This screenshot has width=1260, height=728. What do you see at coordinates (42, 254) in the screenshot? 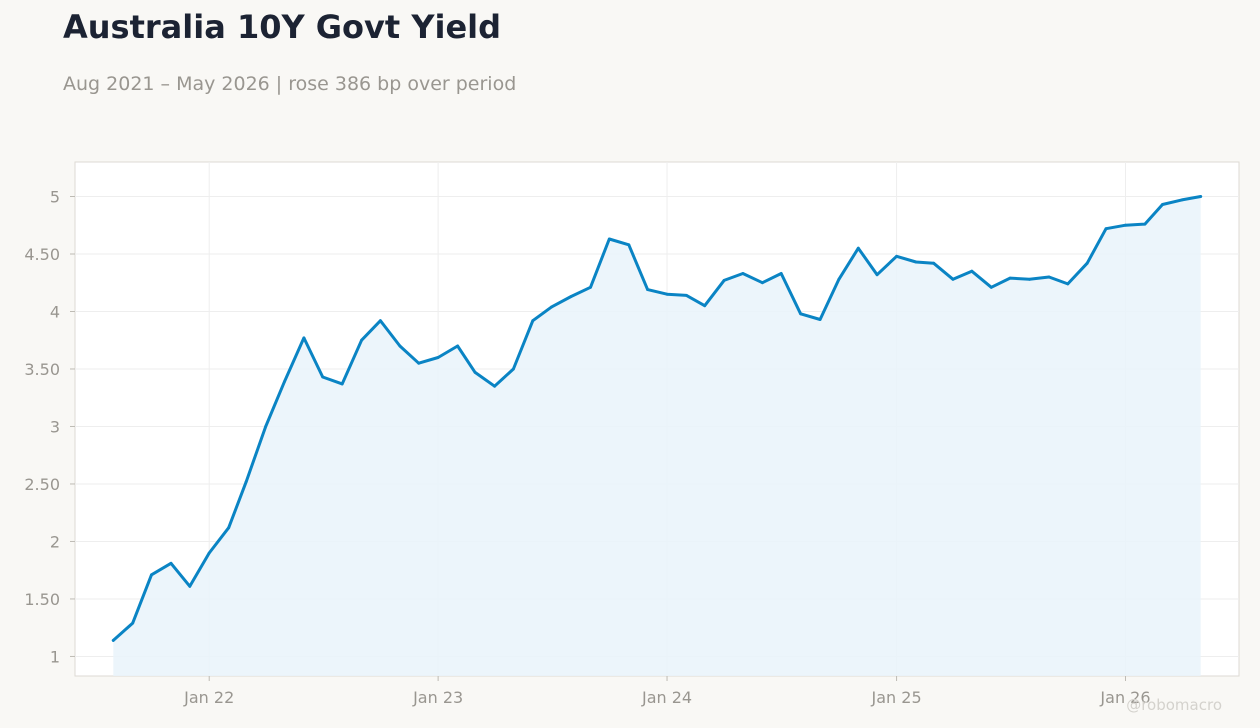
I see `y-tick-label: 4.50` at bounding box center [42, 254].